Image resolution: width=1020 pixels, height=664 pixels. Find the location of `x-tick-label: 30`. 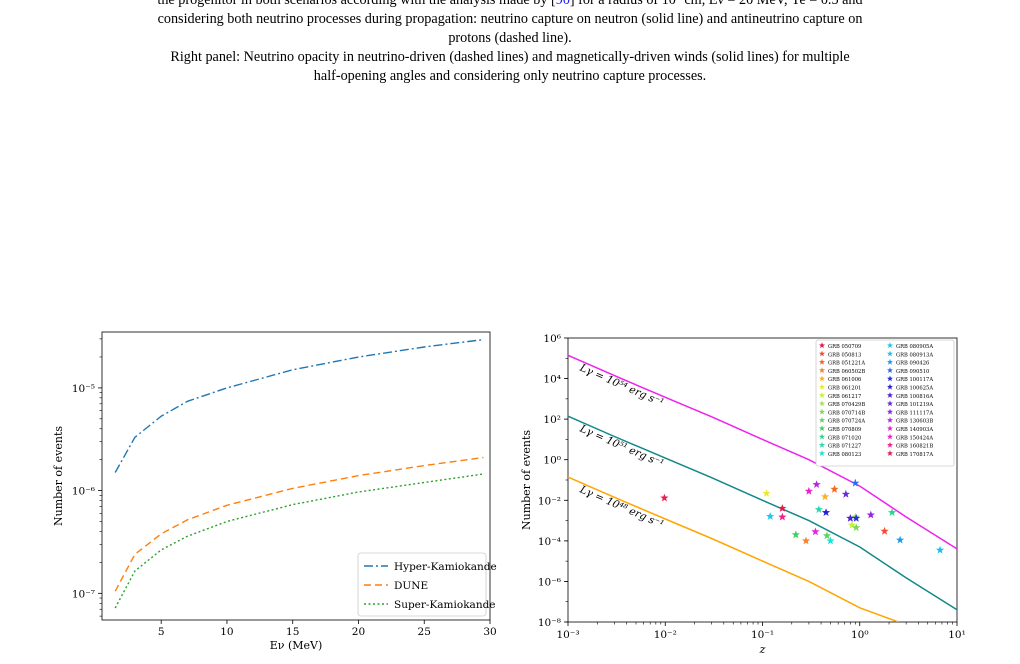

x-tick-label: 30 is located at coordinates (489, 632).